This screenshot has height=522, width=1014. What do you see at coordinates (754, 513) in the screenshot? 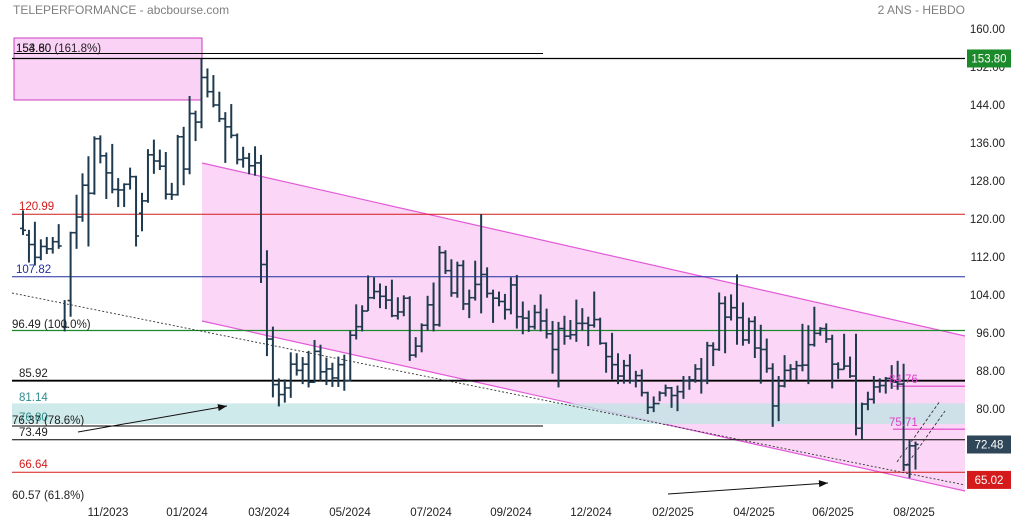
I see `x-axis-tick: 04/2025` at bounding box center [754, 513].